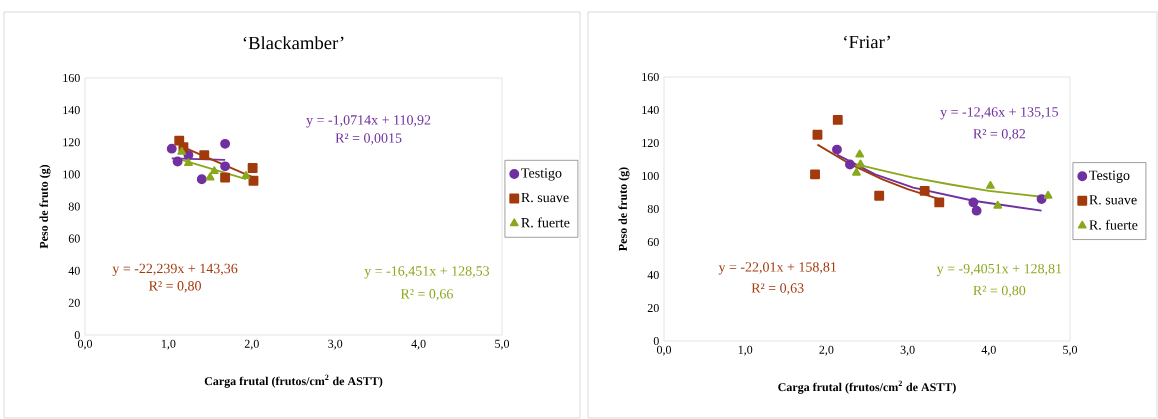 The height and width of the screenshot is (419, 1158). I want to click on chart-title: ‘Blackamber’, so click(293, 43).